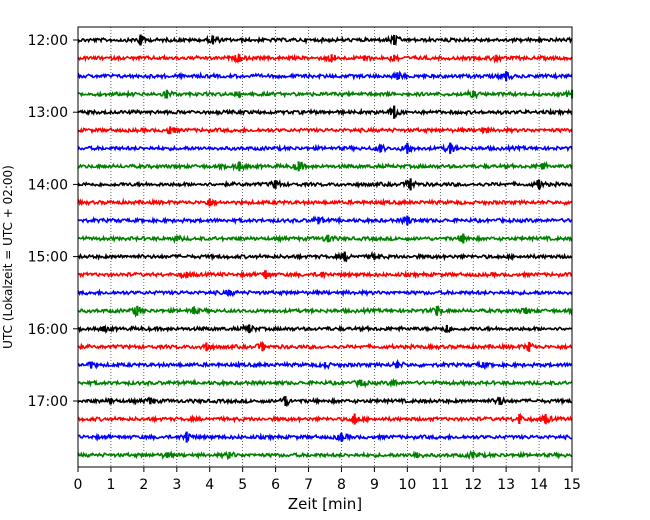 The image size is (650, 520). What do you see at coordinates (374, 485) in the screenshot?
I see `x-tick-label: 9` at bounding box center [374, 485].